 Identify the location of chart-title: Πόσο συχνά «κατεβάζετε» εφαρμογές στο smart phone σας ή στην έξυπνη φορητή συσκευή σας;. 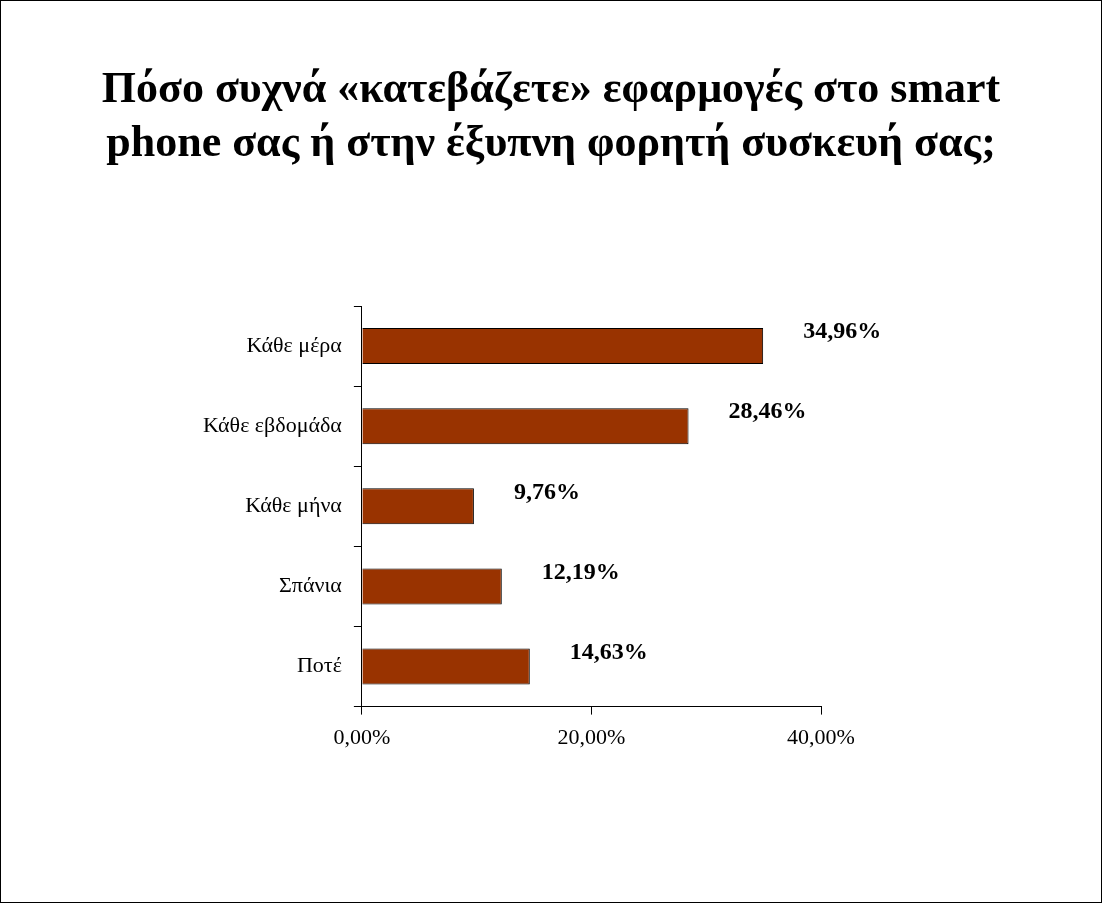
(551, 115).